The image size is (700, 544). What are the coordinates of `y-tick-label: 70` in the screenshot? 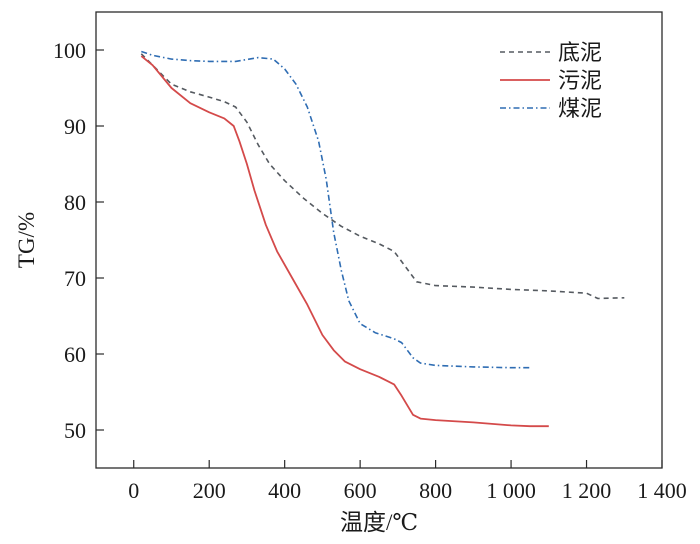 It's located at (75, 278).